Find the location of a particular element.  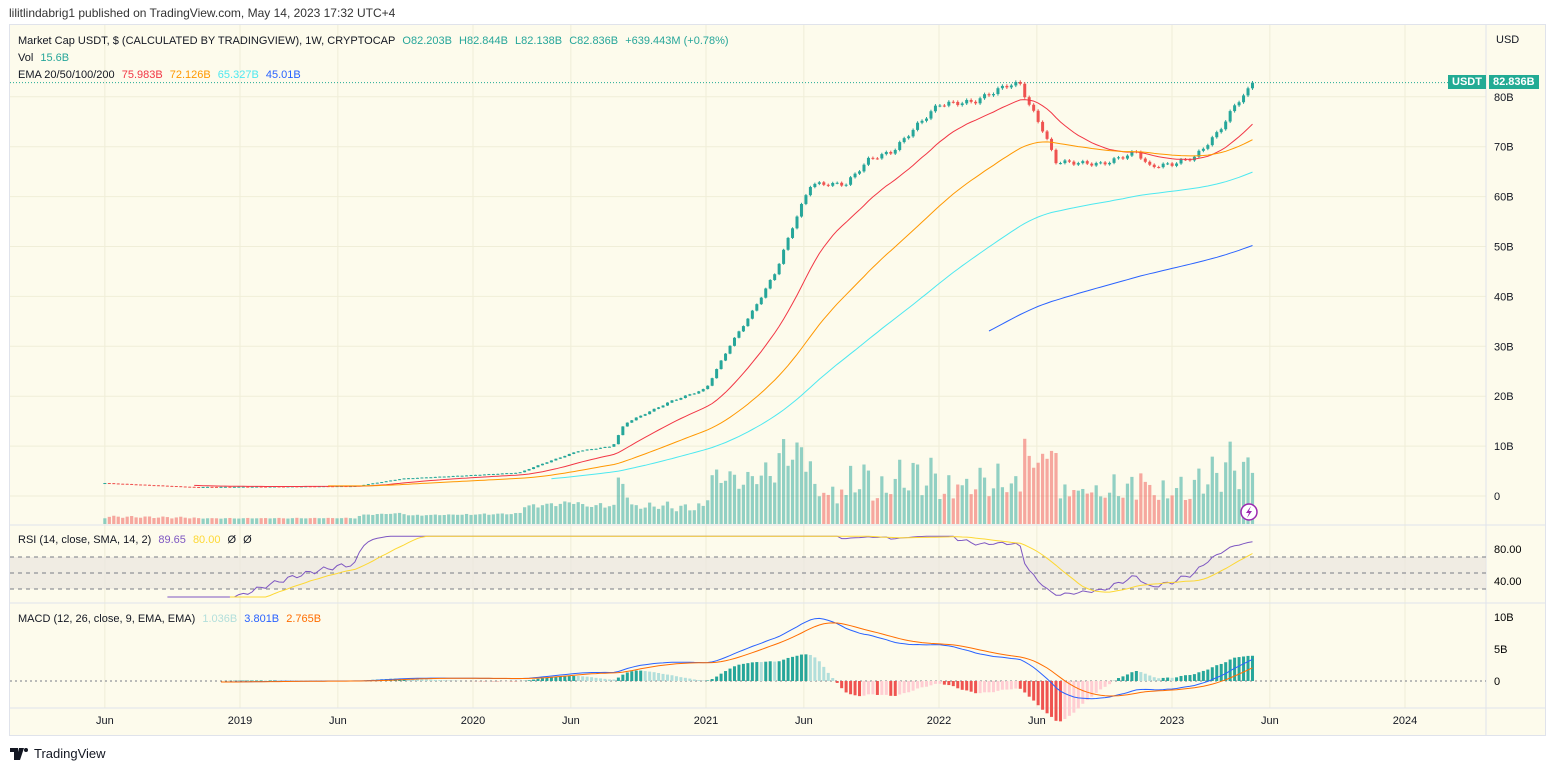

rsi-ma-line is located at coordinates (741, 566).